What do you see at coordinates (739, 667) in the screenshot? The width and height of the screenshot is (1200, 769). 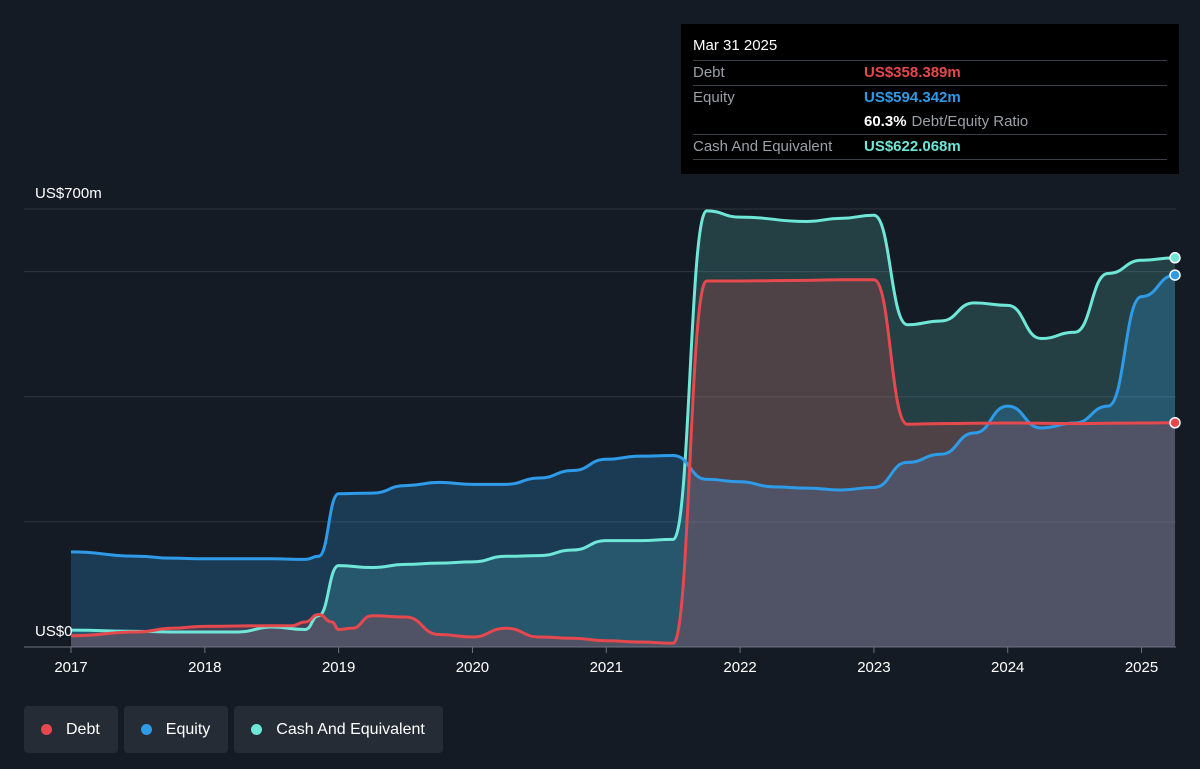 I see `x-tick-label: 2022` at bounding box center [739, 667].